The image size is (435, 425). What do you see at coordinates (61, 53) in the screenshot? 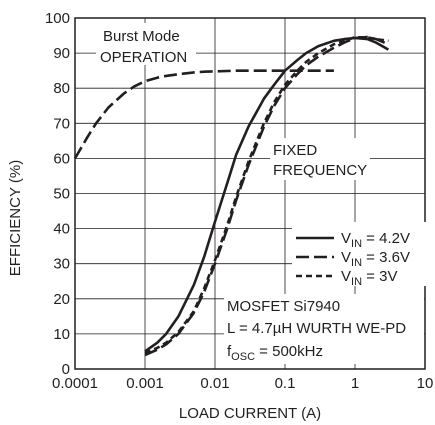
I see `y-tick-label: 90` at bounding box center [61, 53].